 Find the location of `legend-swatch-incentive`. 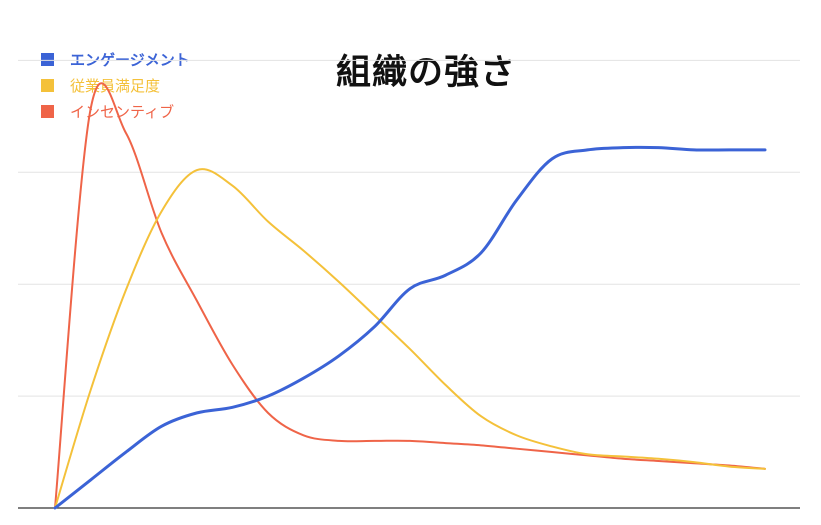

legend-swatch-incentive is located at coordinates (47, 111).